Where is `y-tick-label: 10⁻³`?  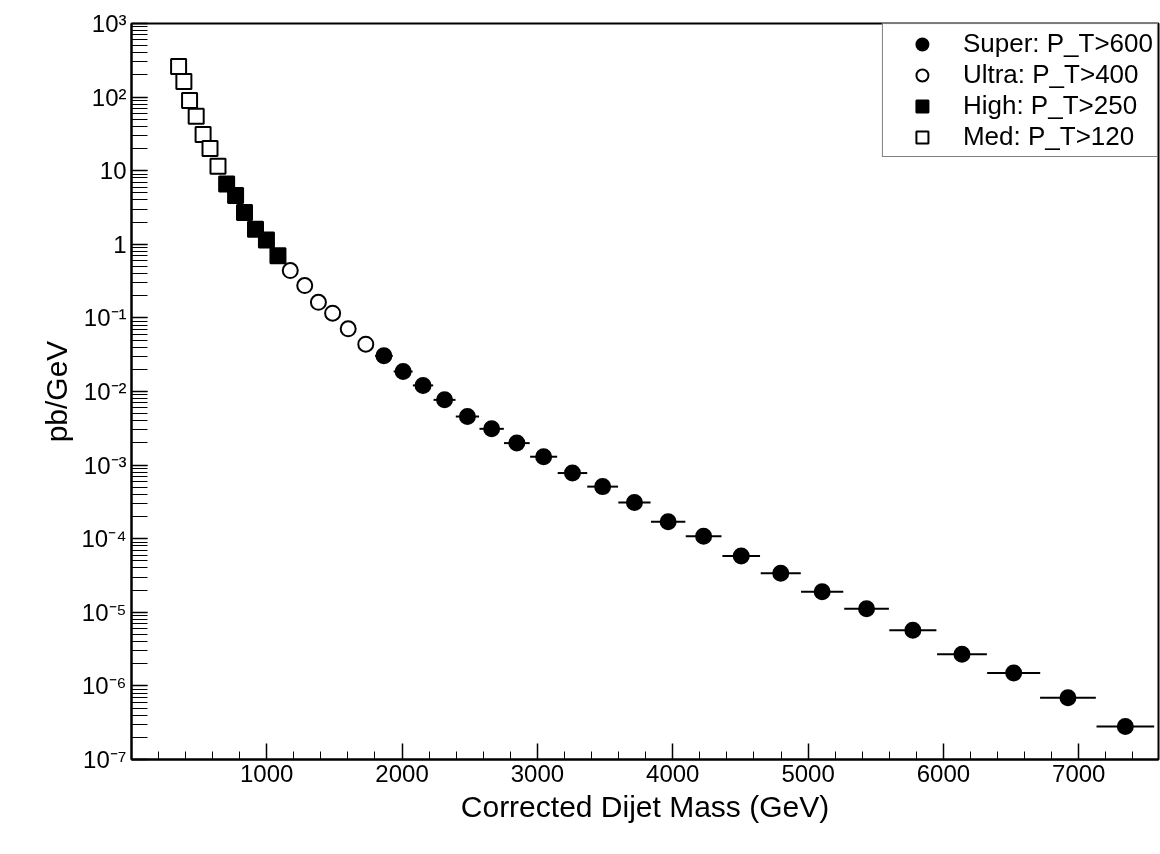
y-tick-label: 10⁻³ is located at coordinates (105, 465).